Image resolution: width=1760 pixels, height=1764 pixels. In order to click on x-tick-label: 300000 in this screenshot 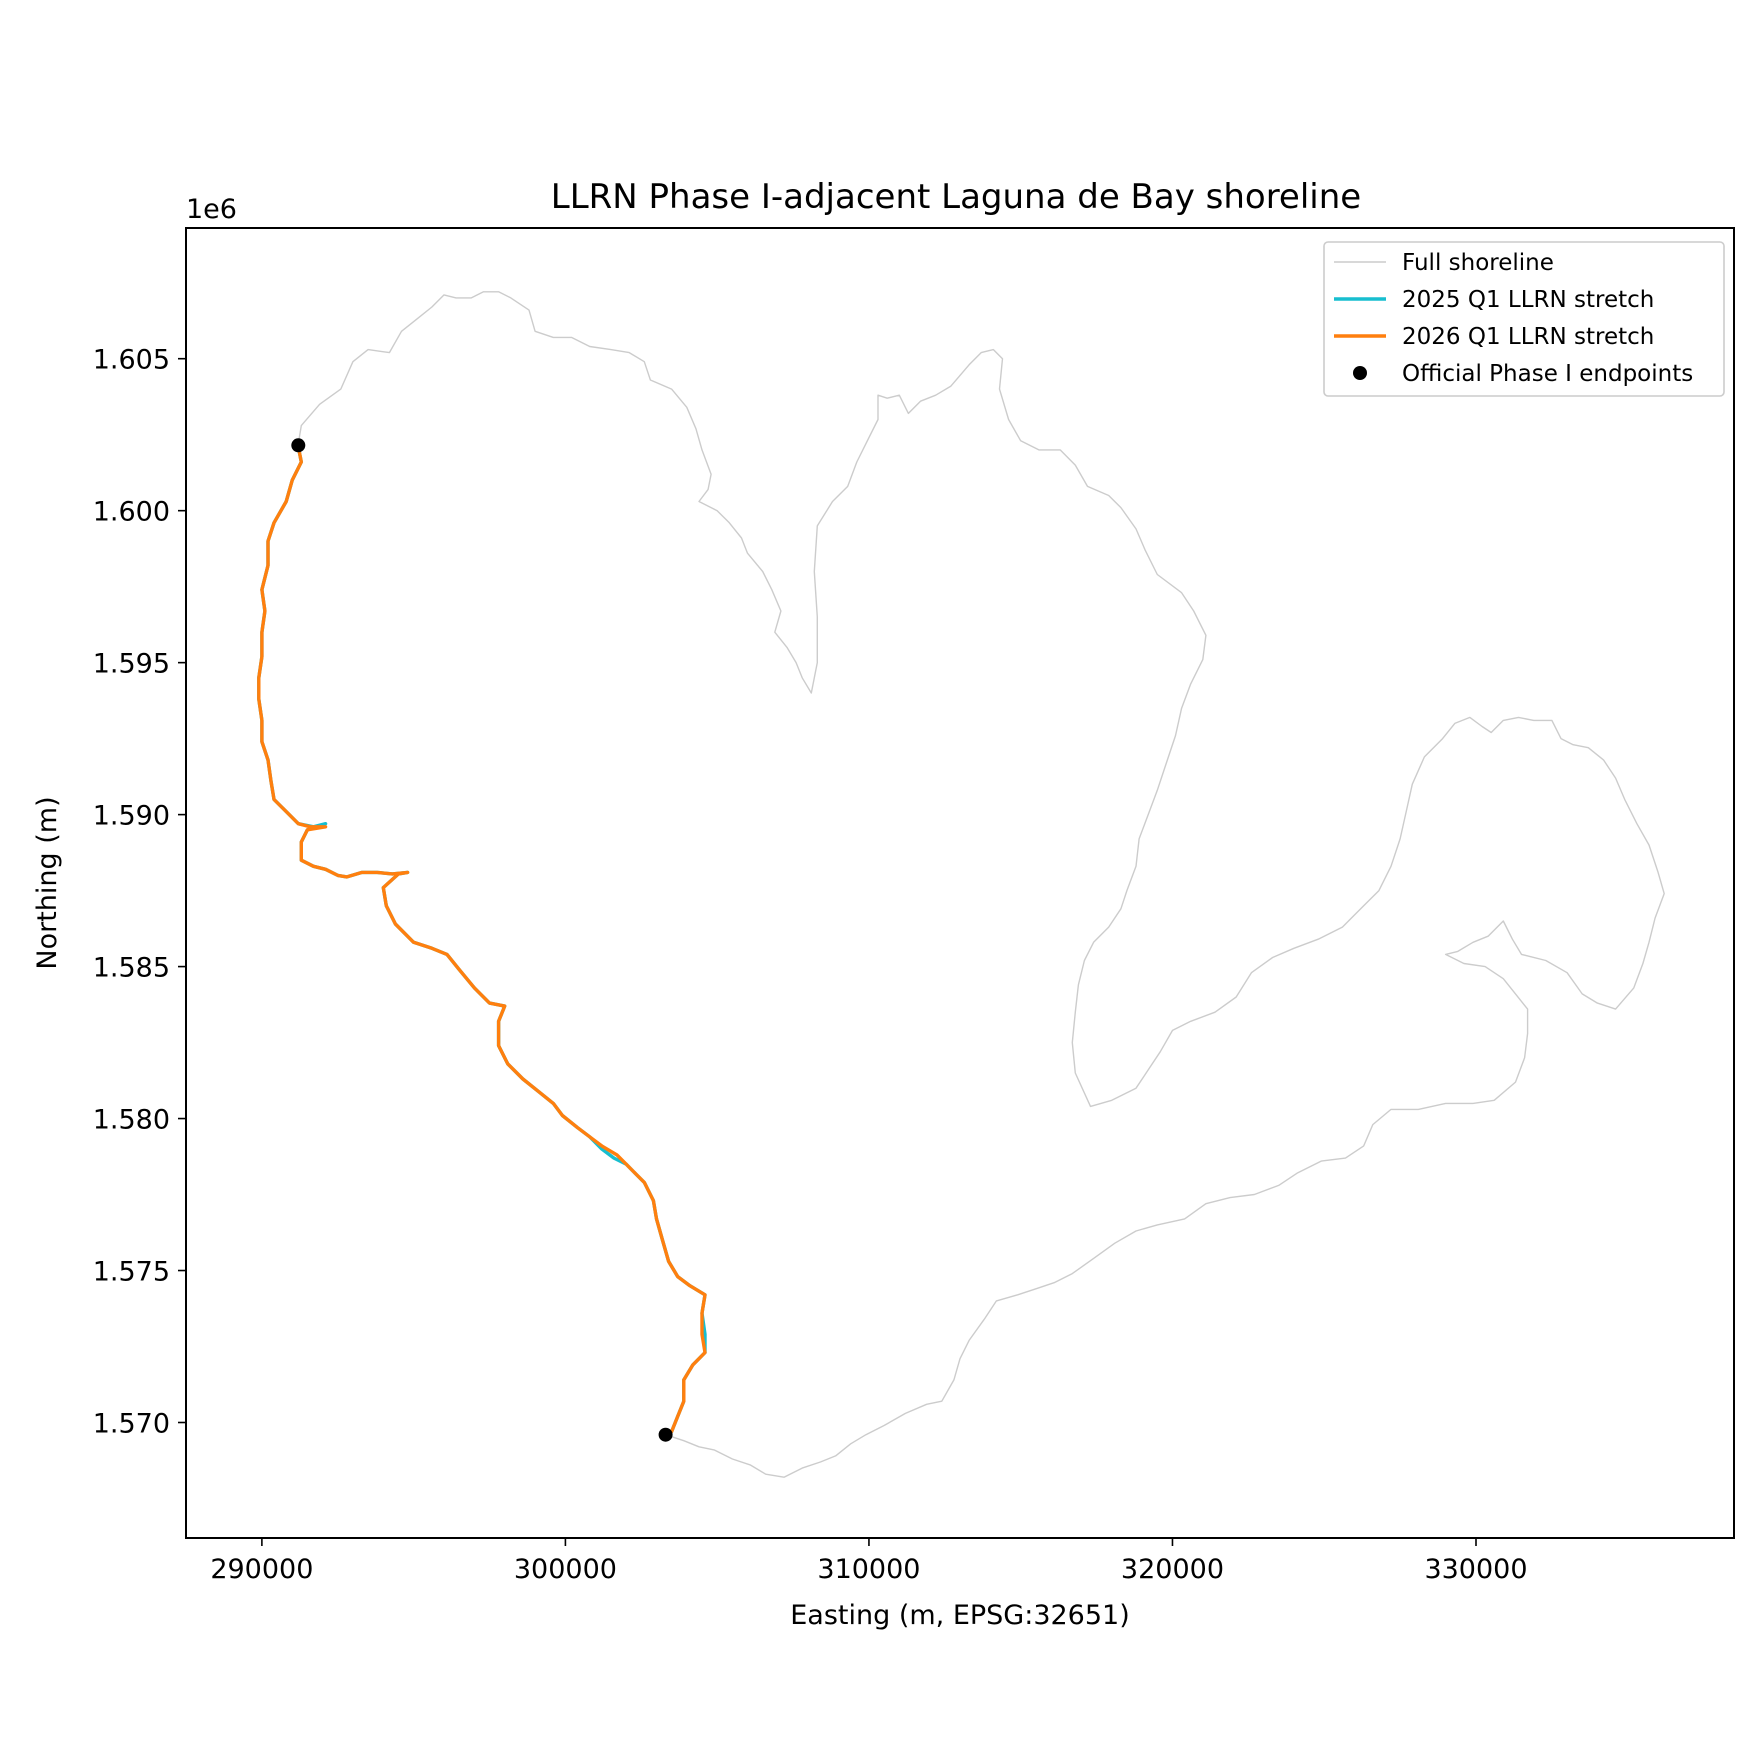, I will do `click(565, 1569)`.